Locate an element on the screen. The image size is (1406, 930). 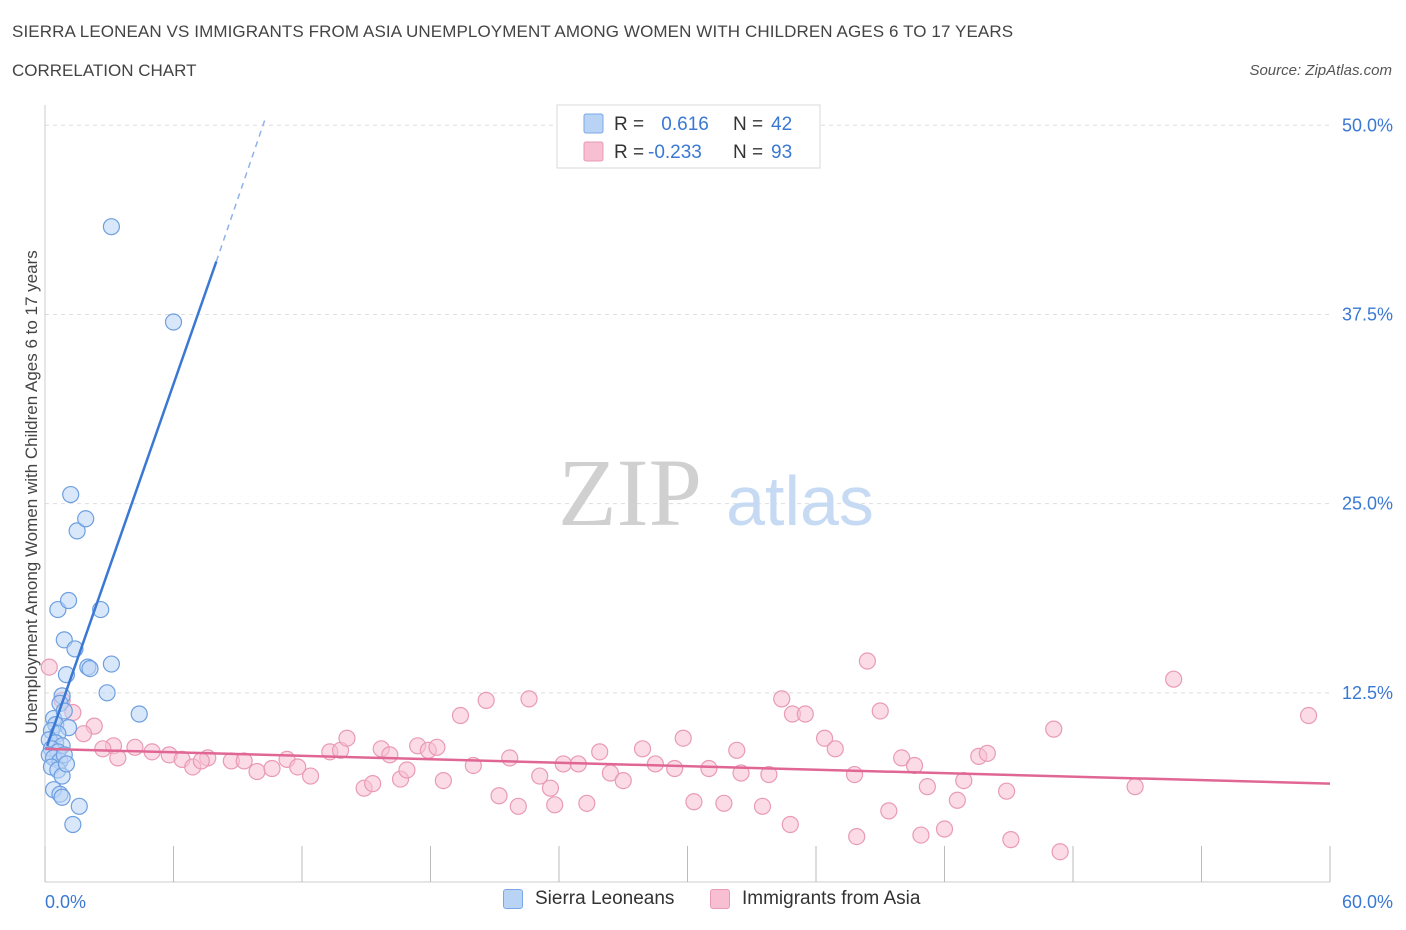
legend-item-immigrants-from-asia: Immigrants from Asia is located at coordinates (815, 899).